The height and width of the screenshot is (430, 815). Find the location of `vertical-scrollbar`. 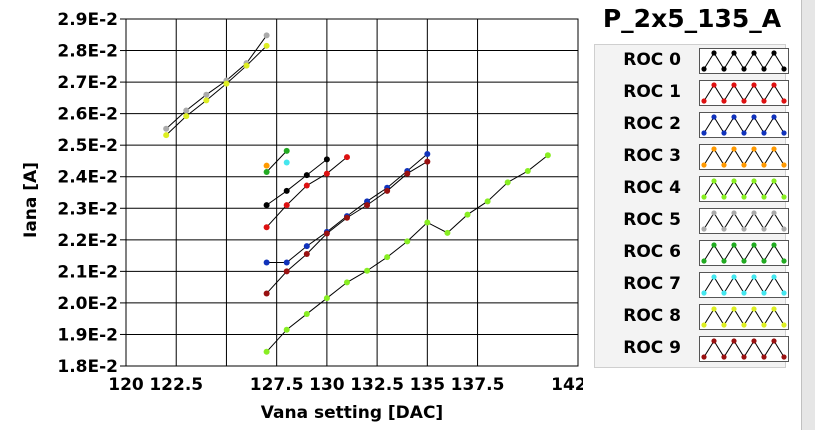

vertical-scrollbar is located at coordinates (808, 215).